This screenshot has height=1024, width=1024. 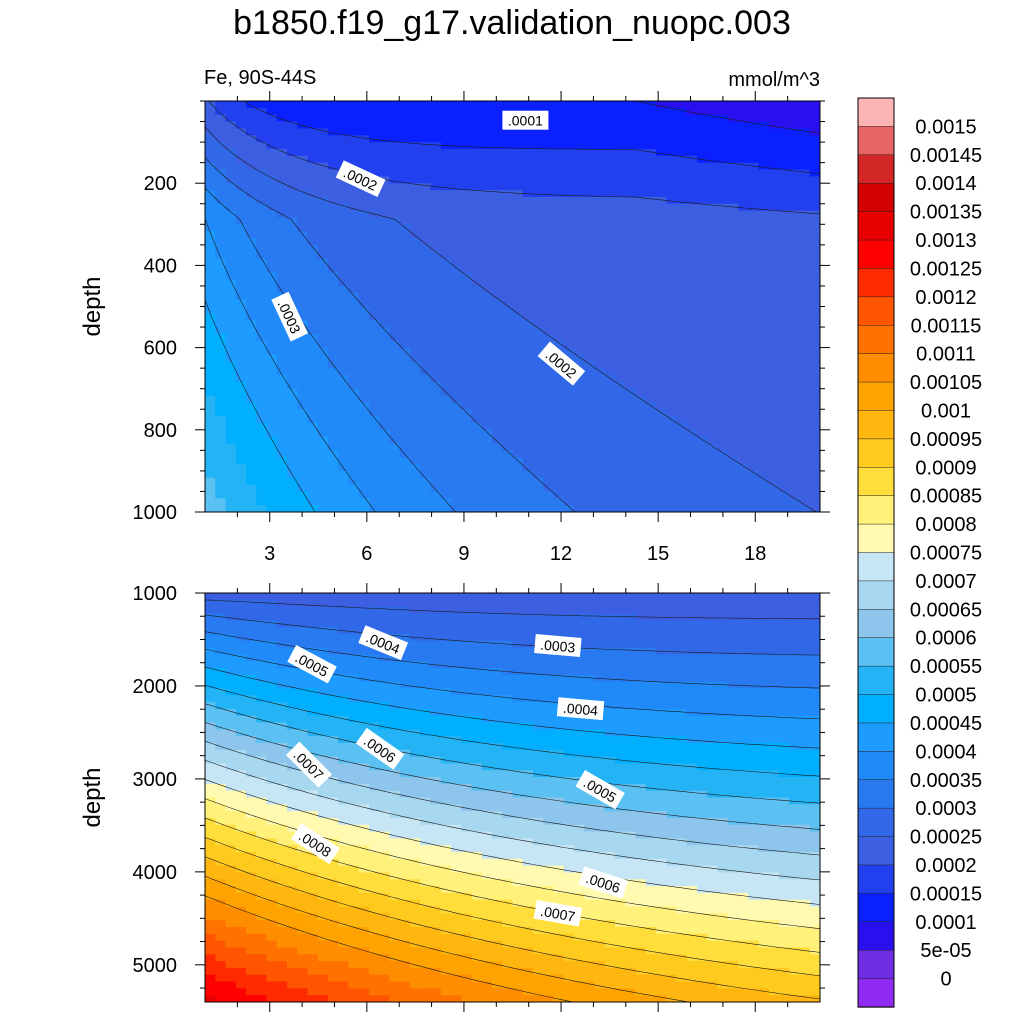 I want to click on colorbar-label: 0.0009, so click(x=945, y=468).